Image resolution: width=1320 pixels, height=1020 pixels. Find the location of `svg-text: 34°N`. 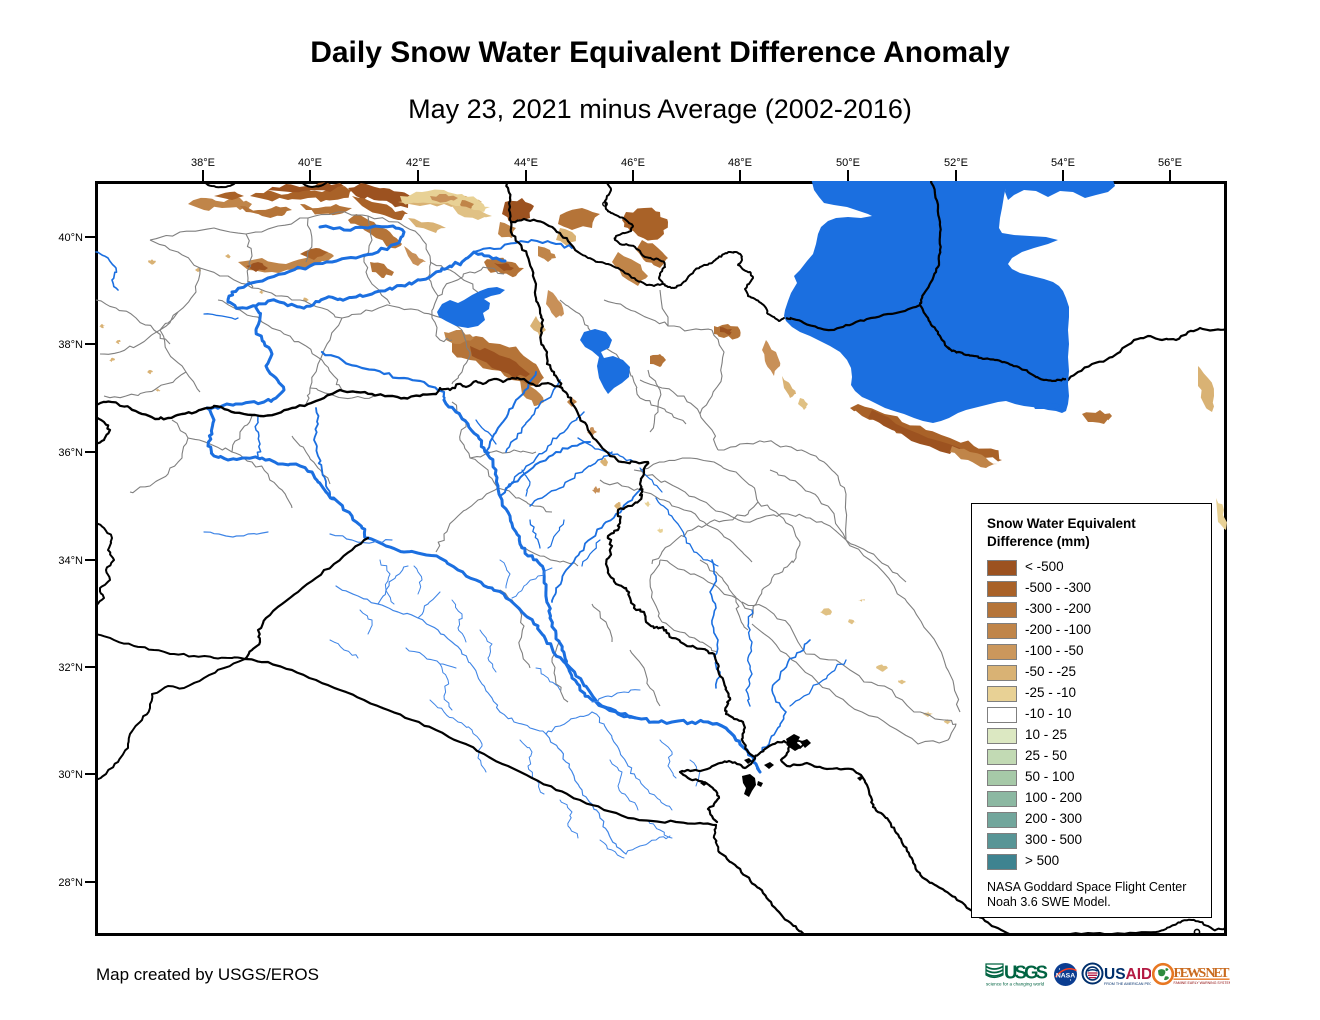

svg-text: 34°N is located at coordinates (70, 561).